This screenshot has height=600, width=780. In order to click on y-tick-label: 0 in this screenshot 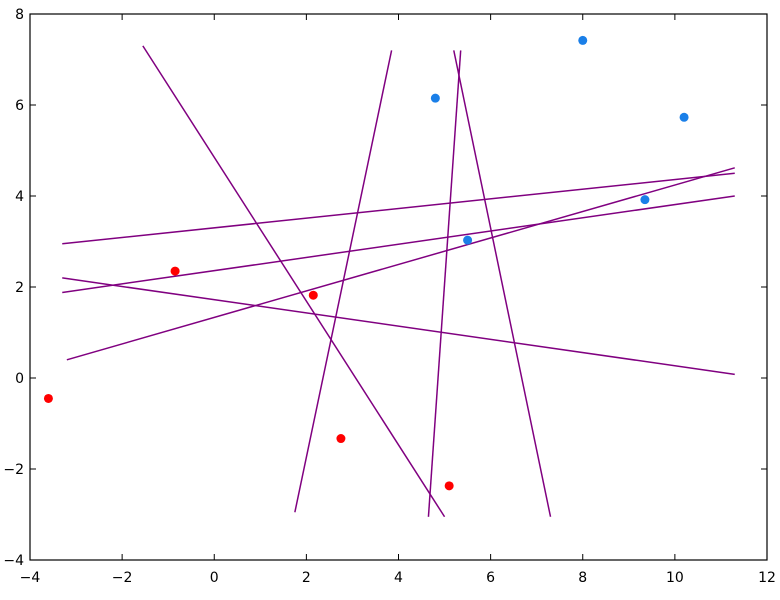, I will do `click(19, 379)`.